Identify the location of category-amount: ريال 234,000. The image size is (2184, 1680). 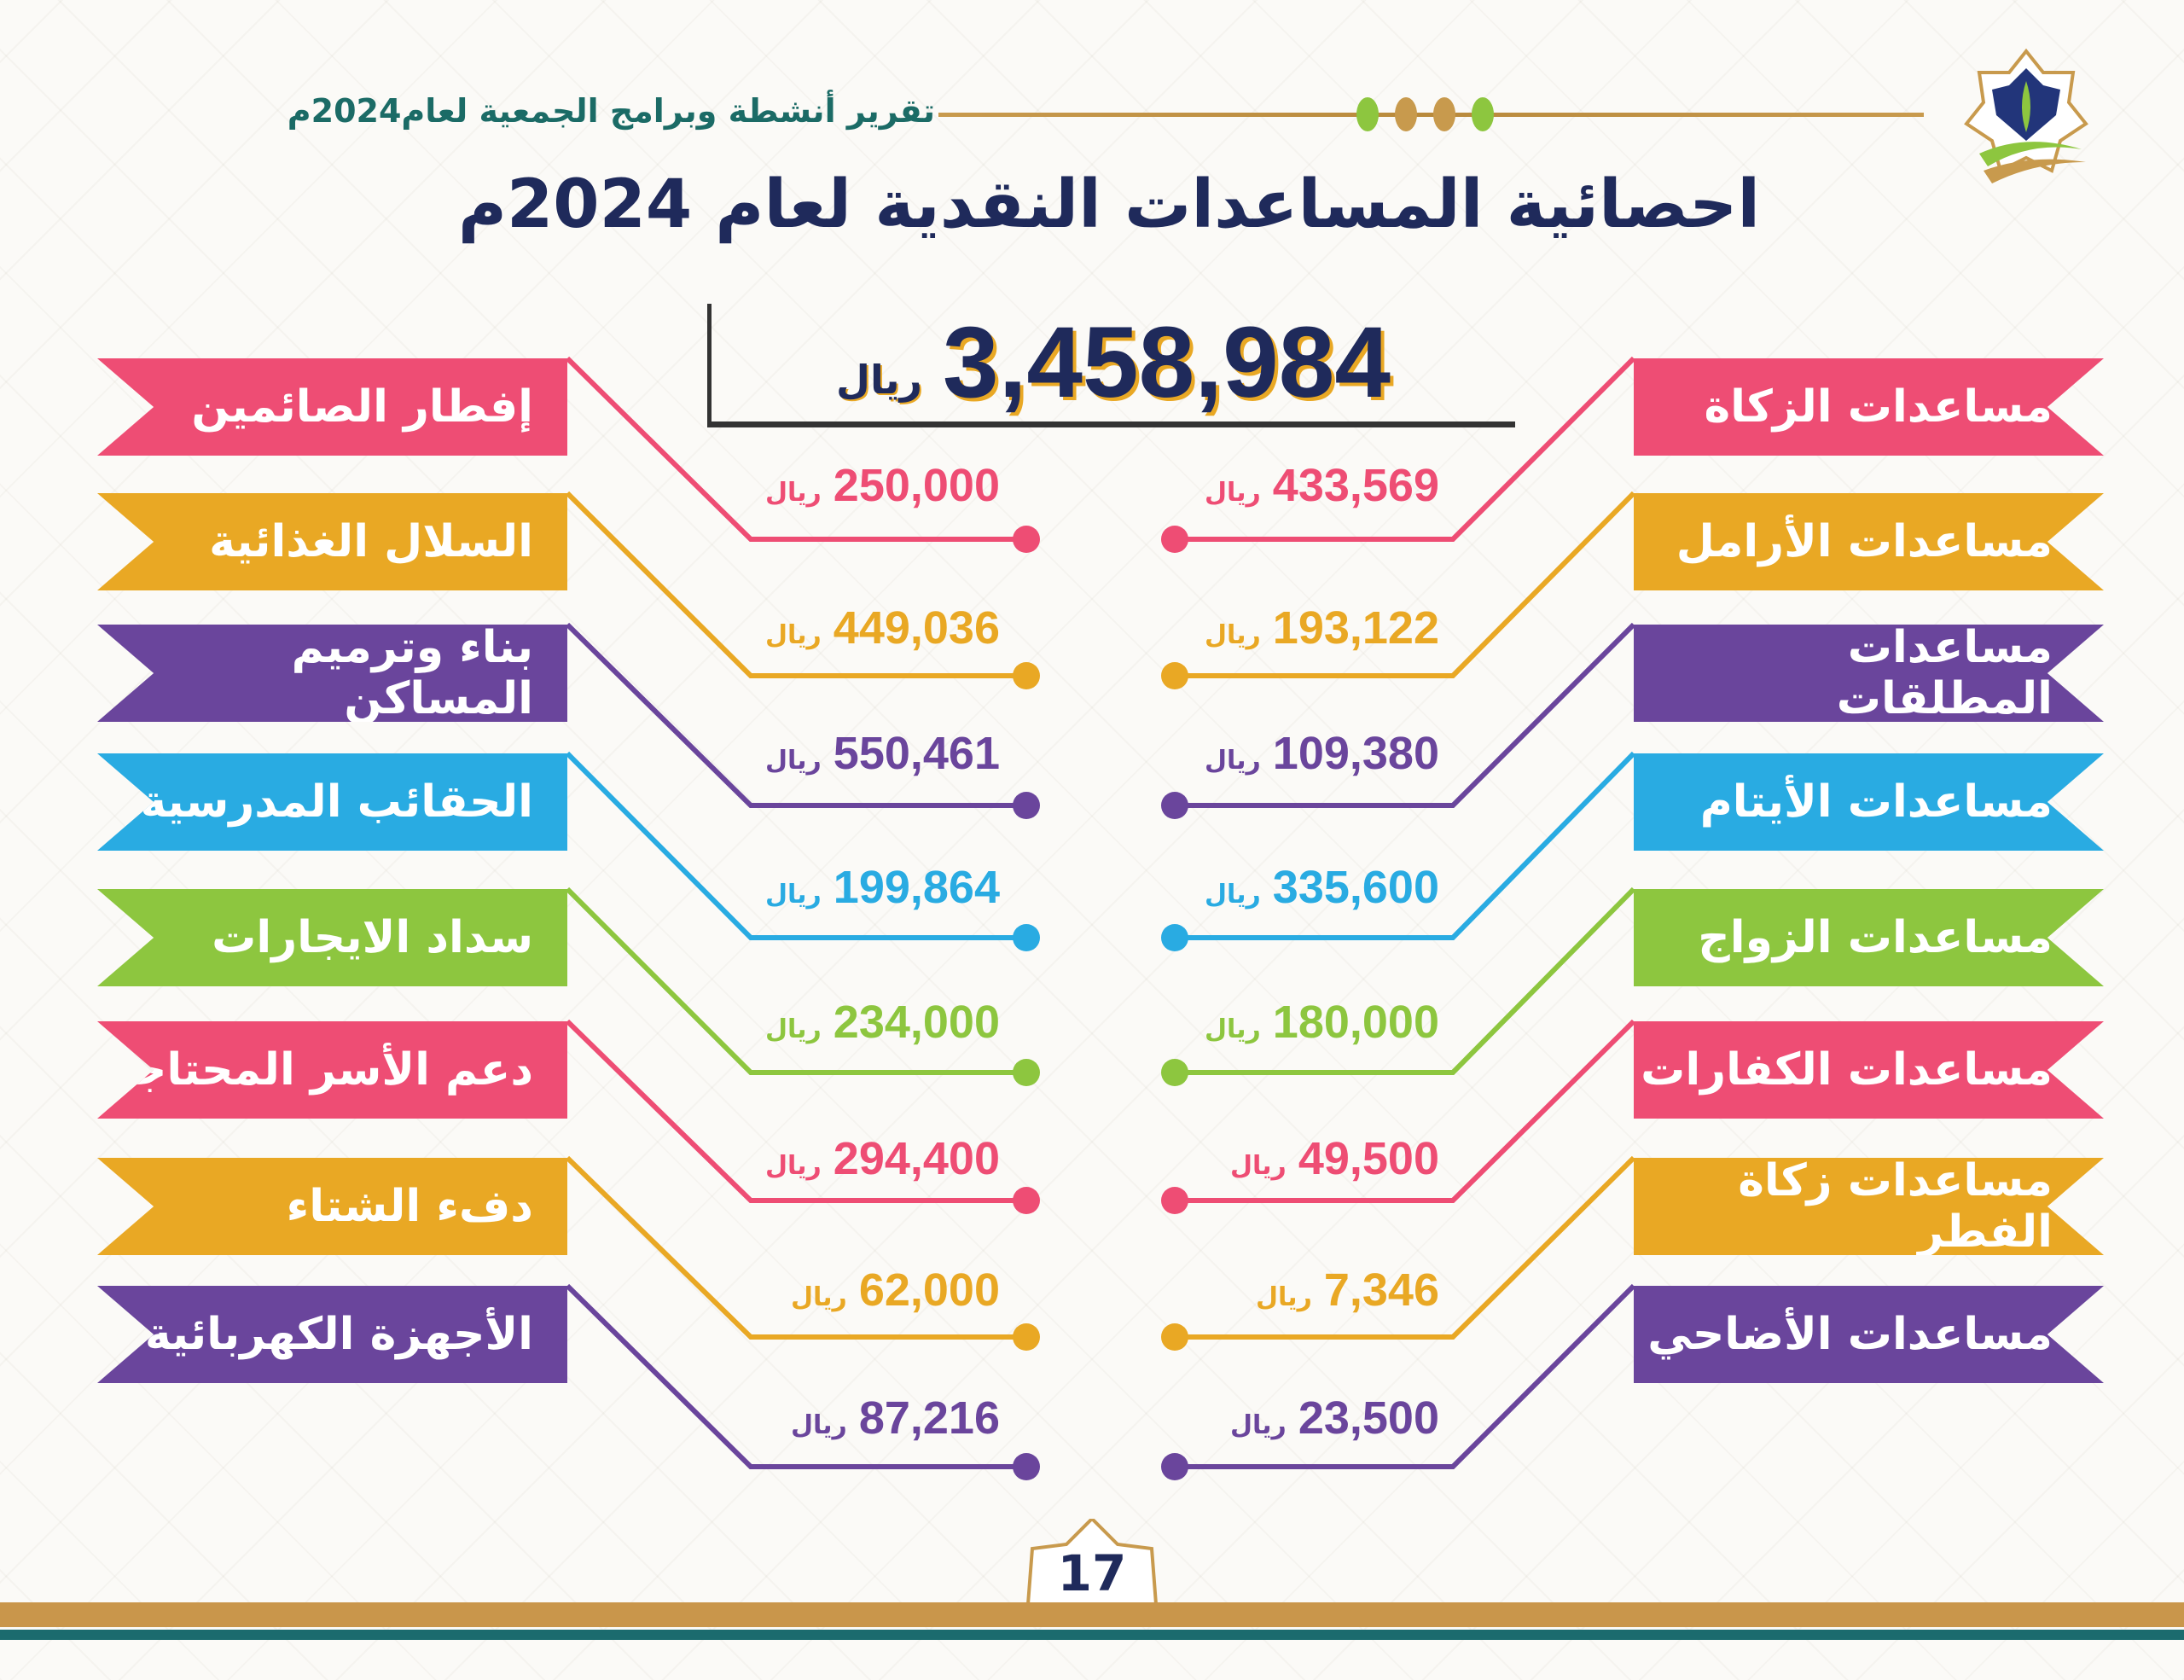
(883, 1022).